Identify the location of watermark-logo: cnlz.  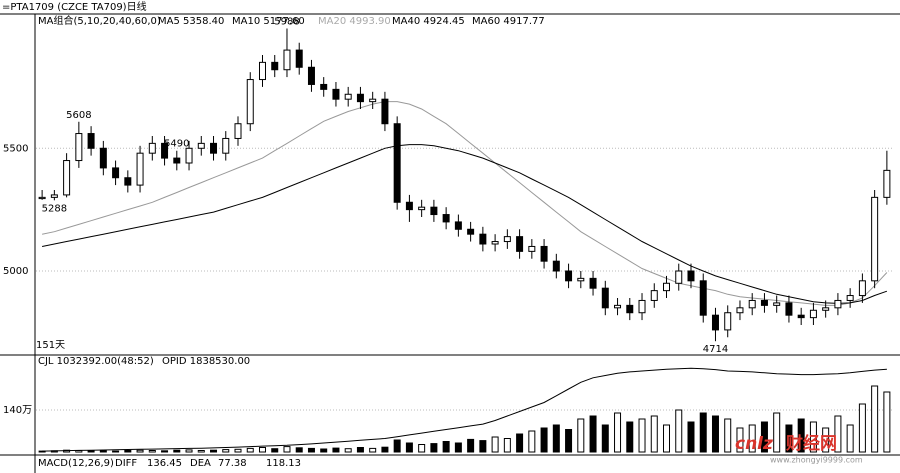
(754, 444).